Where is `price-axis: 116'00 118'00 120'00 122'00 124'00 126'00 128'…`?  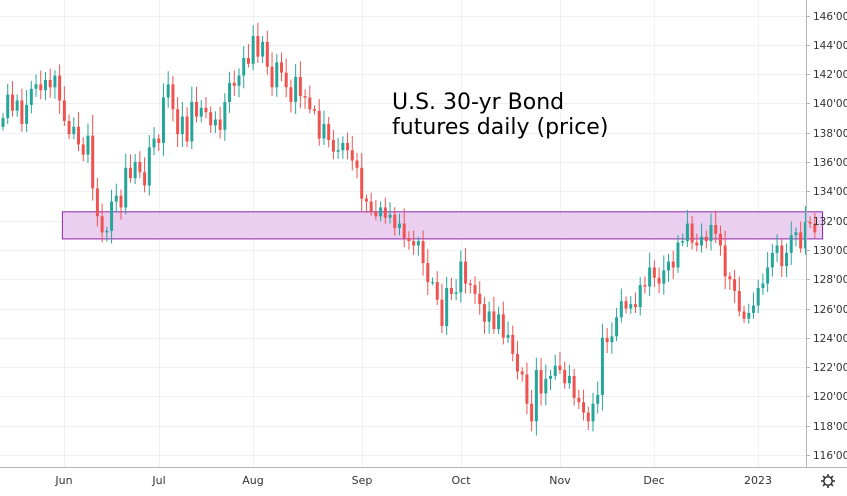
price-axis: 116'00 118'00 120'00 122'00 124'00 126'00 128'… is located at coordinates (826, 236).